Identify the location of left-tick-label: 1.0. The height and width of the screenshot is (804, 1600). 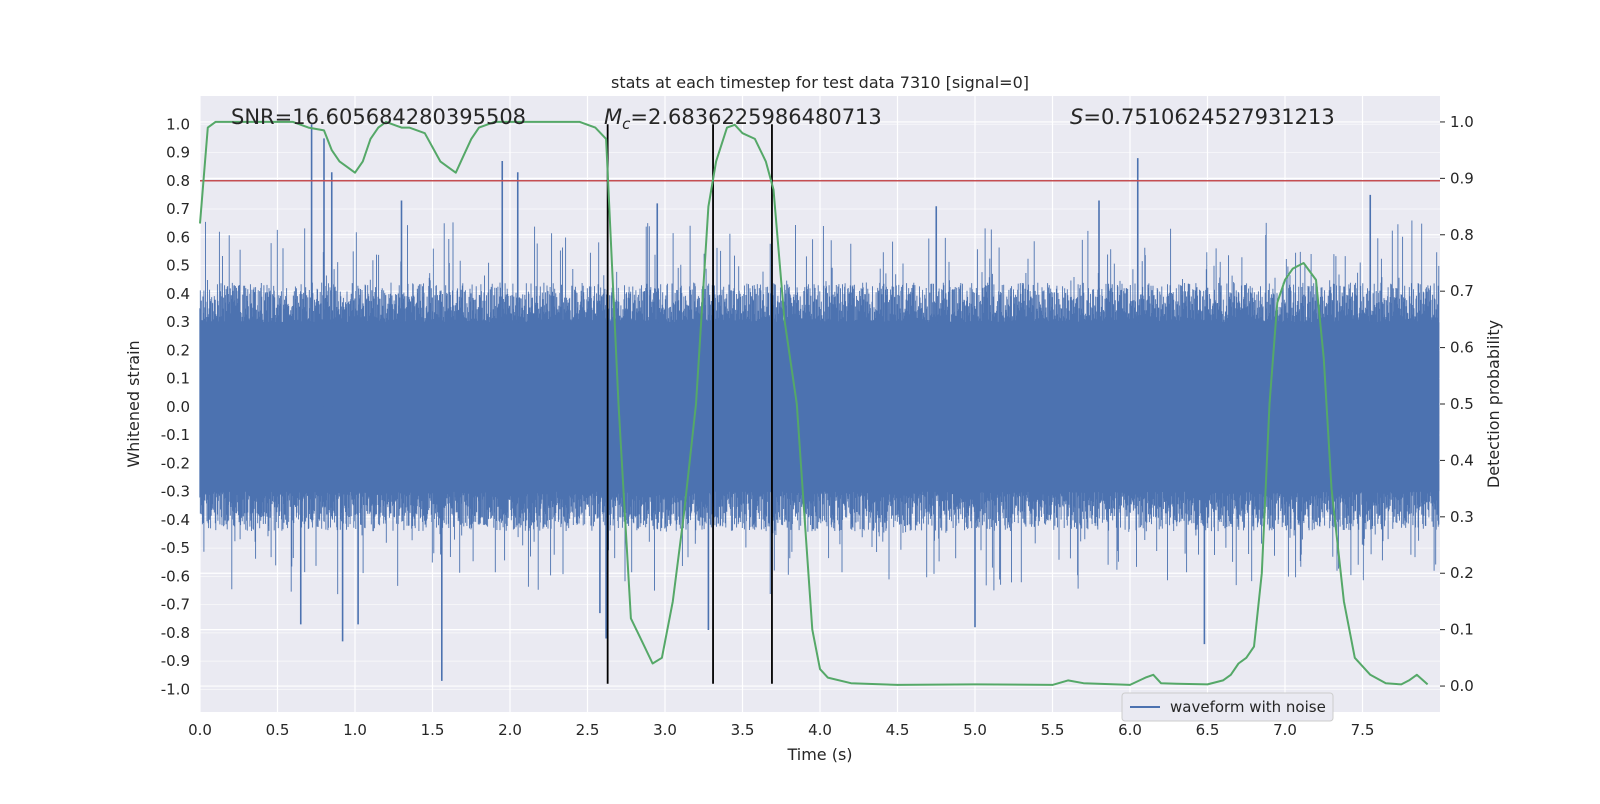
(178, 124).